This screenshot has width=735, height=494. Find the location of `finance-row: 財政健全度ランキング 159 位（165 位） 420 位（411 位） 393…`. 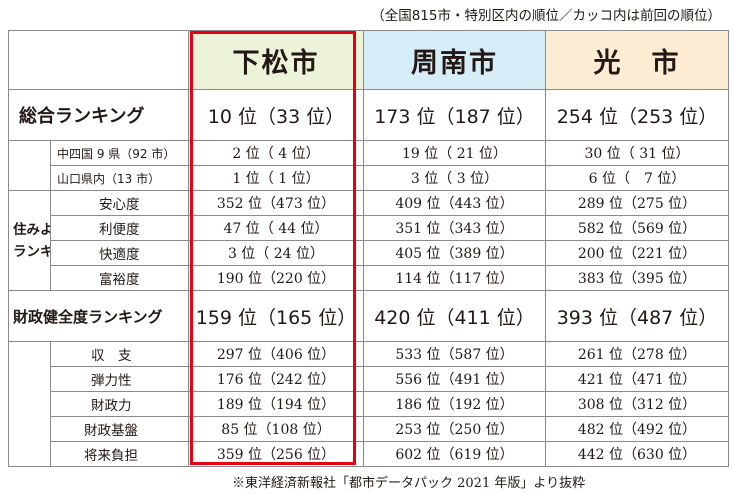

finance-row: 財政健全度ランキング 159 位（165 位） 420 位（411 位） 393… is located at coordinates (368, 316).